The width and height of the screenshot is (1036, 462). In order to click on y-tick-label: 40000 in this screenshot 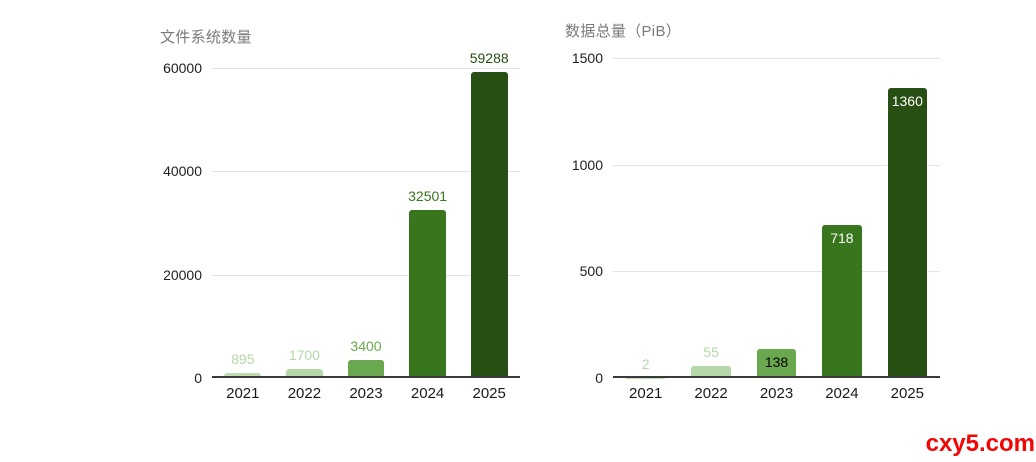, I will do `click(182, 171)`.